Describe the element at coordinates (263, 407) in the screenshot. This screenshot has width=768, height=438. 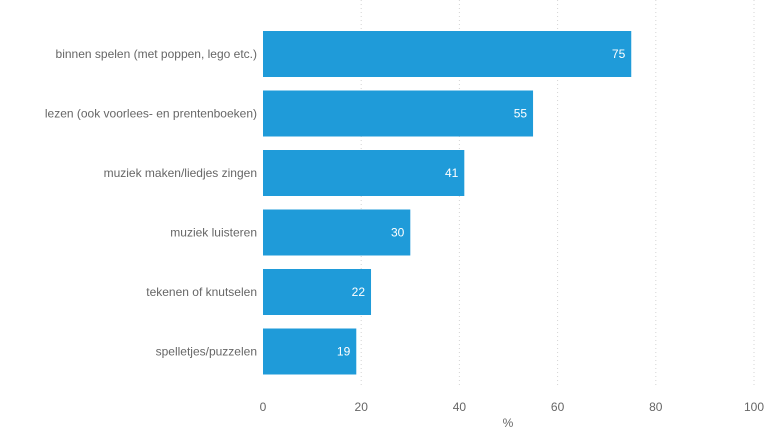
I see `x-tick-label: 0` at that location.